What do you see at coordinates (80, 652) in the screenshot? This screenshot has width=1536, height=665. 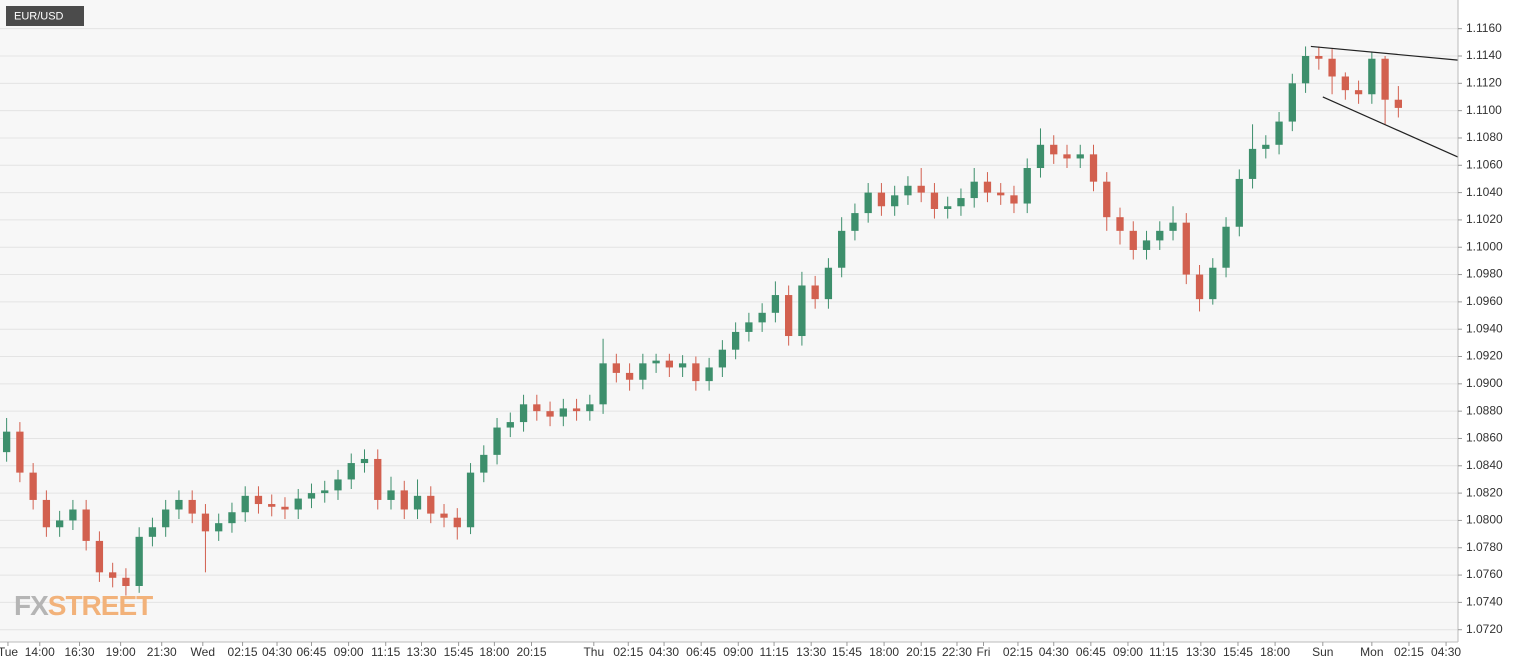 I see `x-tick-label: 16:30` at bounding box center [80, 652].